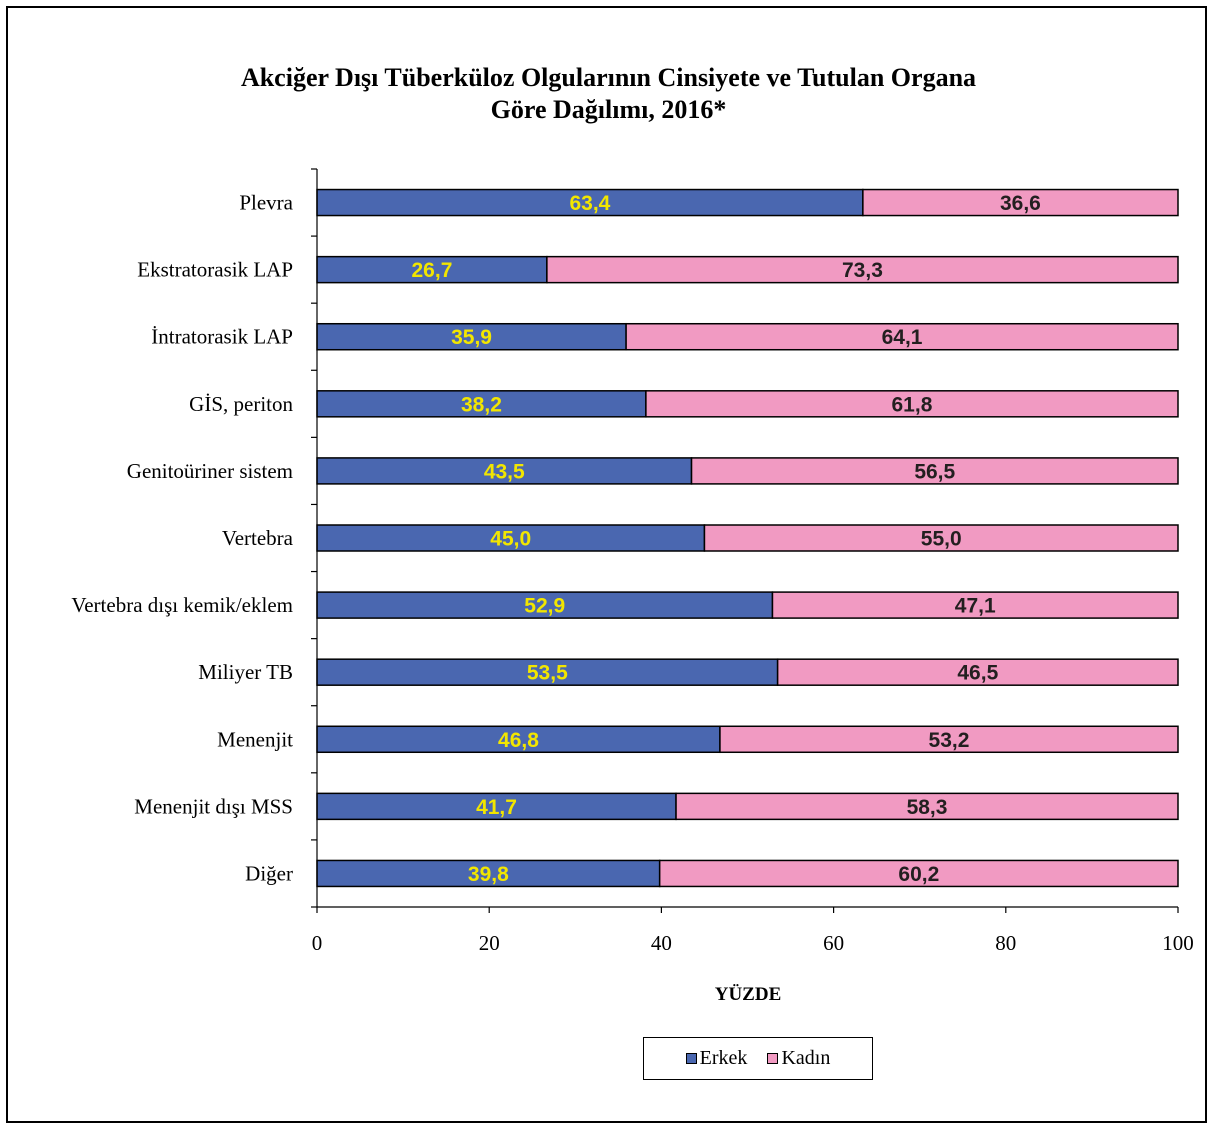 Image resolution: width=1217 pixels, height=1131 pixels. What do you see at coordinates (608, 109) in the screenshot?
I see `chart-title-line-2: Göre Dağılımı, 2016*` at bounding box center [608, 109].